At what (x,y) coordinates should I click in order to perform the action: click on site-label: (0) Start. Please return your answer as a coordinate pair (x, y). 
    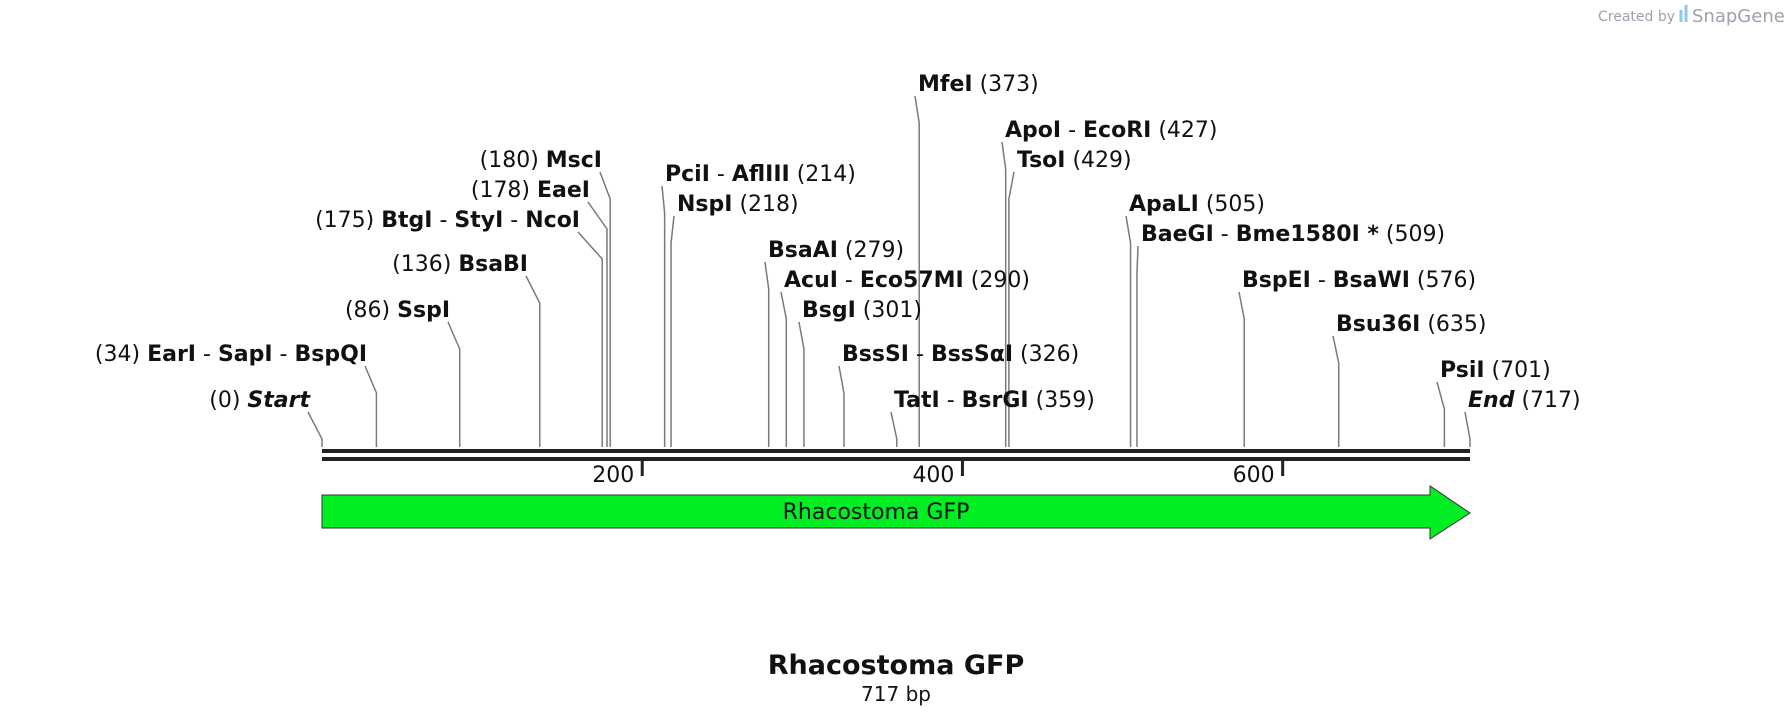
    Looking at the image, I should click on (260, 400).